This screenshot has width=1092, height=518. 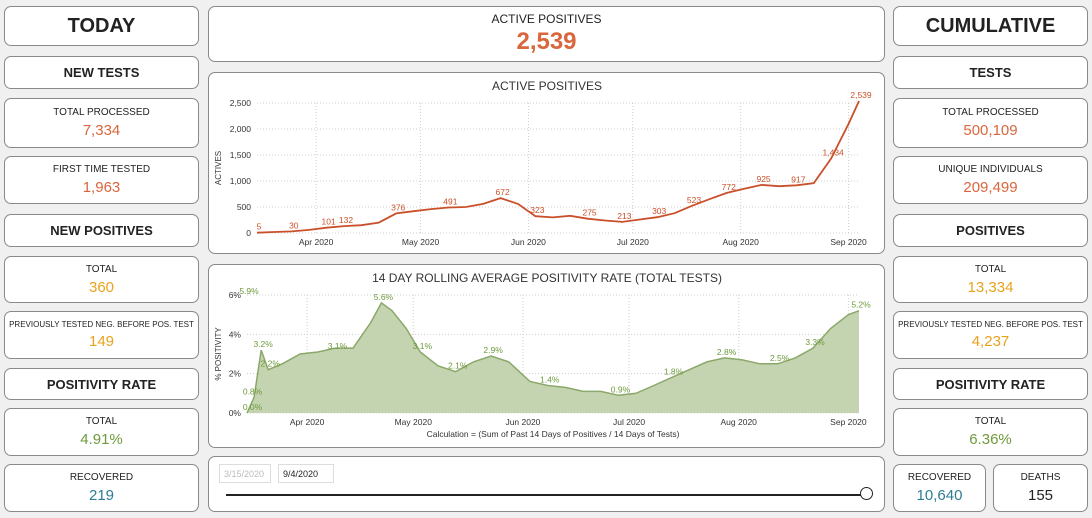 I want to click on today-new-tests-header-text: NEW TESTS, so click(x=101, y=72).